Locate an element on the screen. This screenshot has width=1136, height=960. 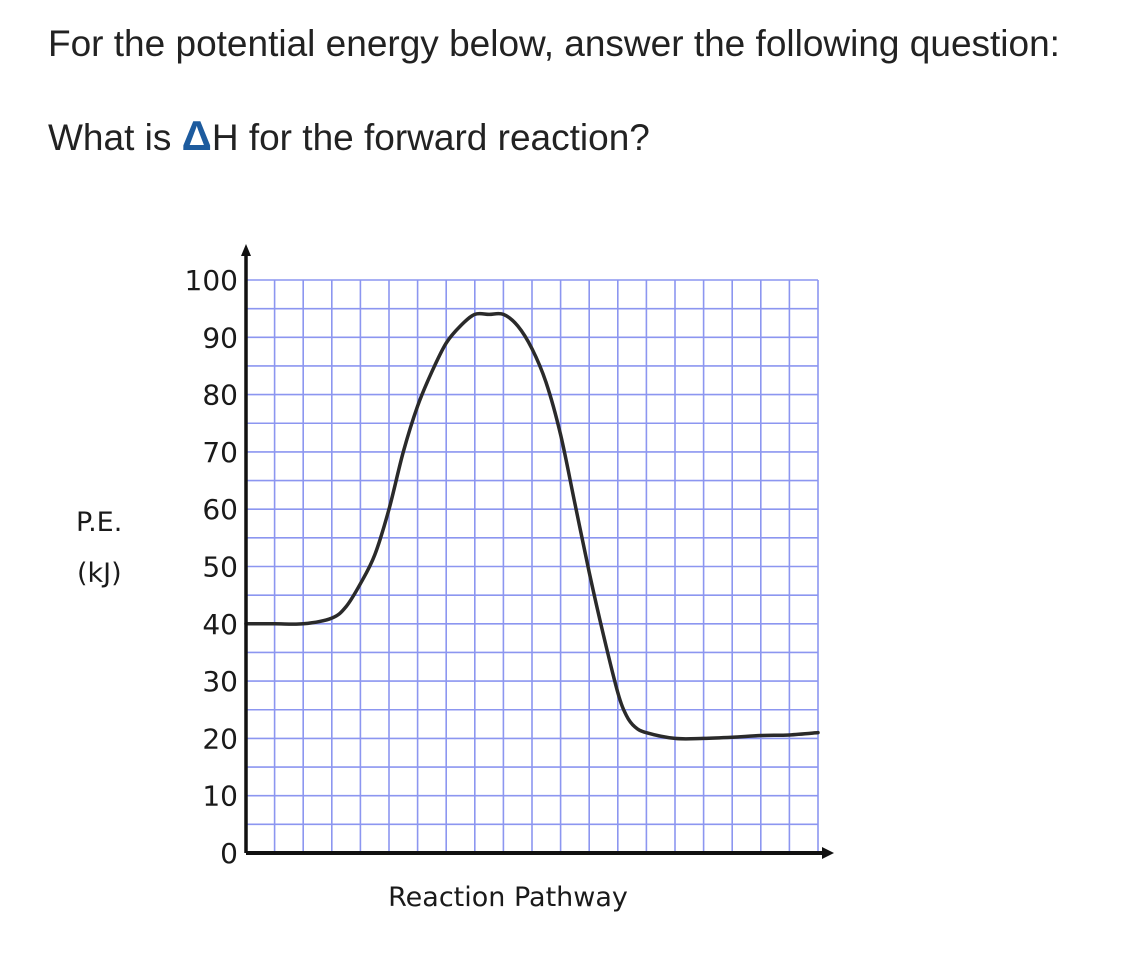
y-axis-label-line-2: (kJ) is located at coordinates (99, 573).